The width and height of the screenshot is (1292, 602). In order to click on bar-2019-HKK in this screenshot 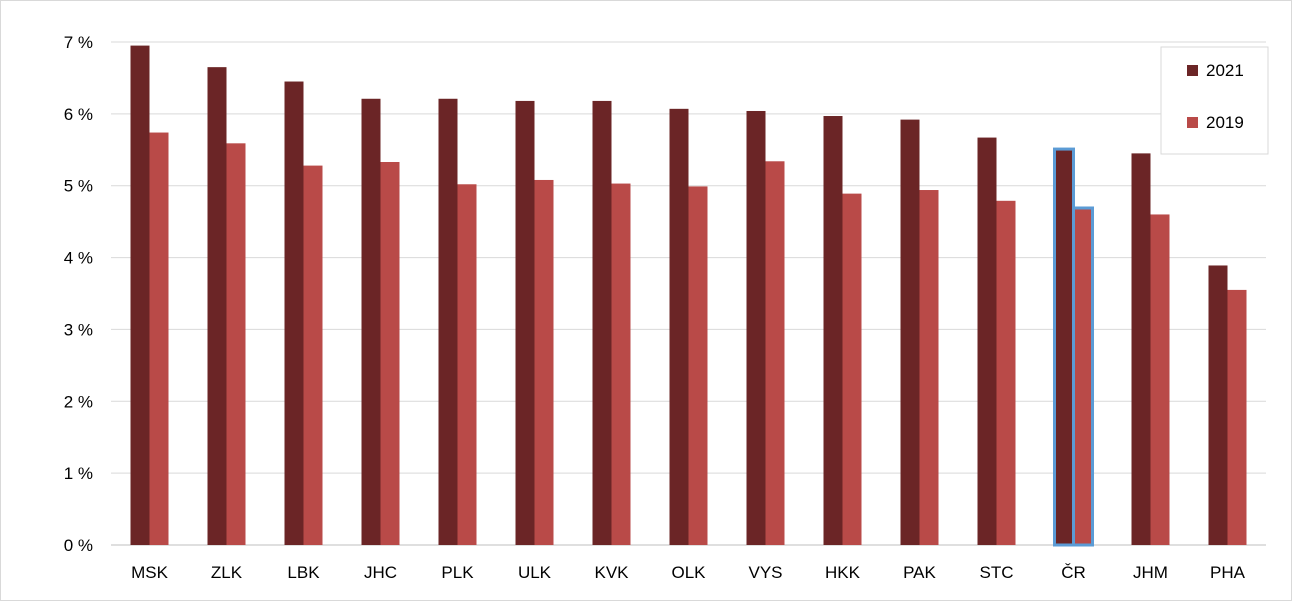, I will do `click(852, 369)`.